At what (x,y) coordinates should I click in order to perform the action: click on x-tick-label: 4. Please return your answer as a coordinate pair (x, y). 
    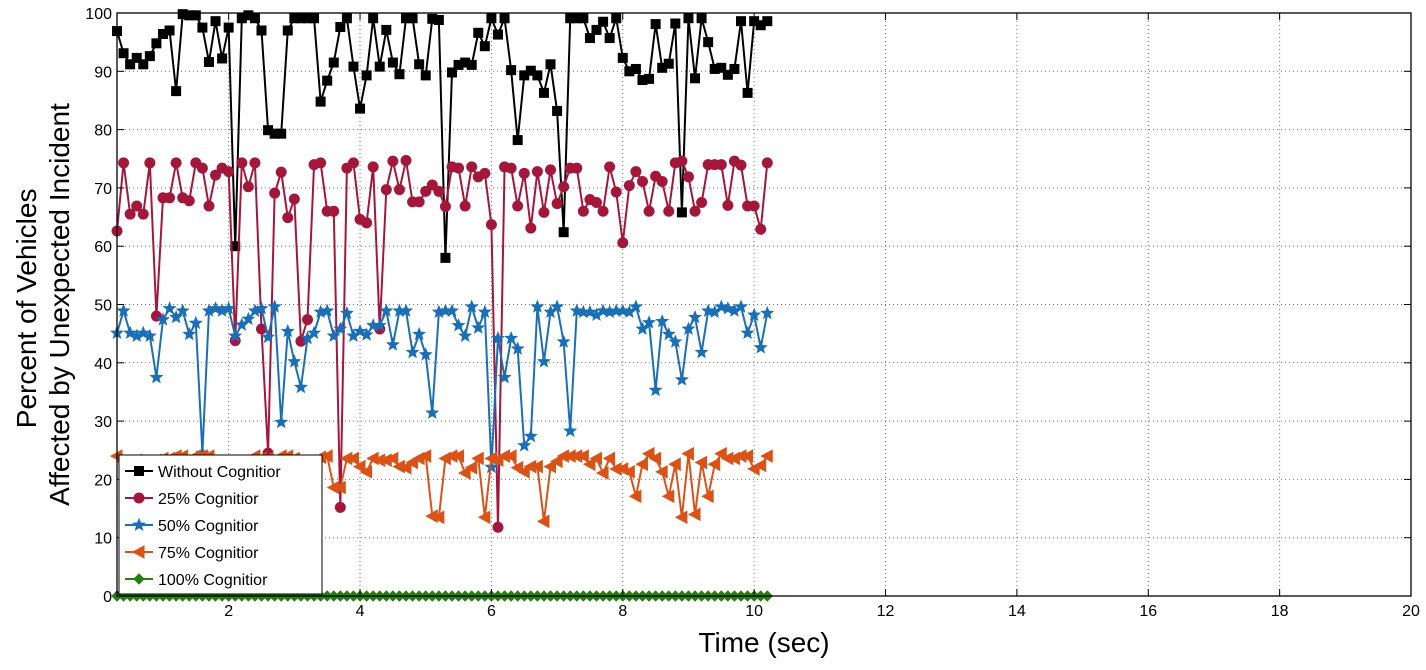
    Looking at the image, I should click on (360, 611).